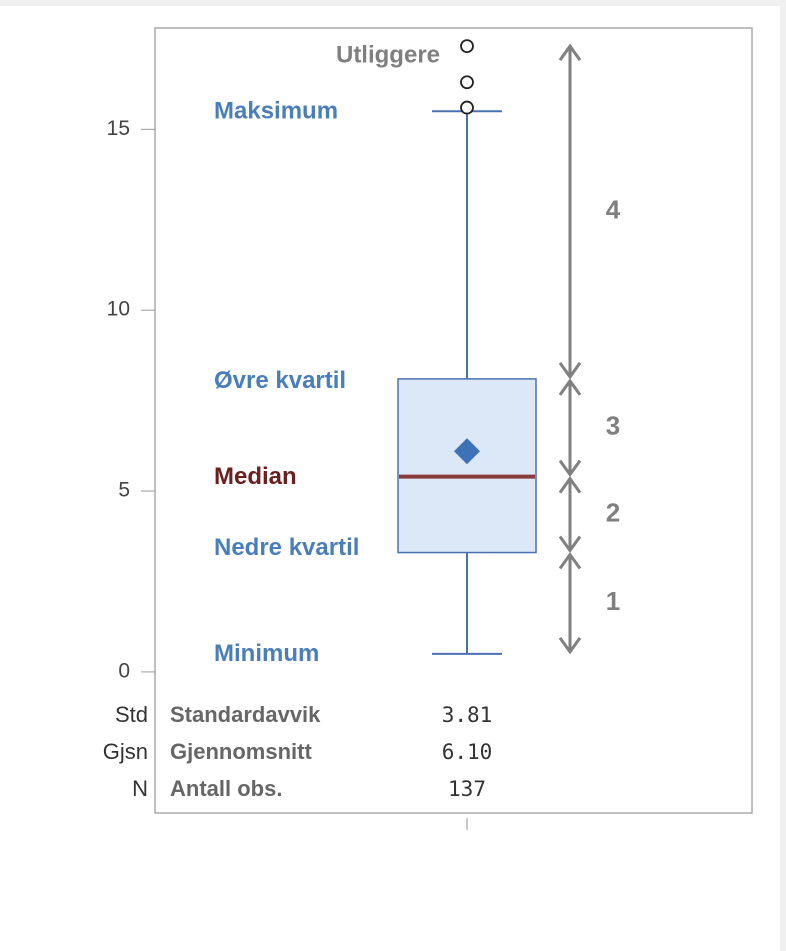  Describe the element at coordinates (467, 715) in the screenshot. I see `stat-value: 3.81` at that location.